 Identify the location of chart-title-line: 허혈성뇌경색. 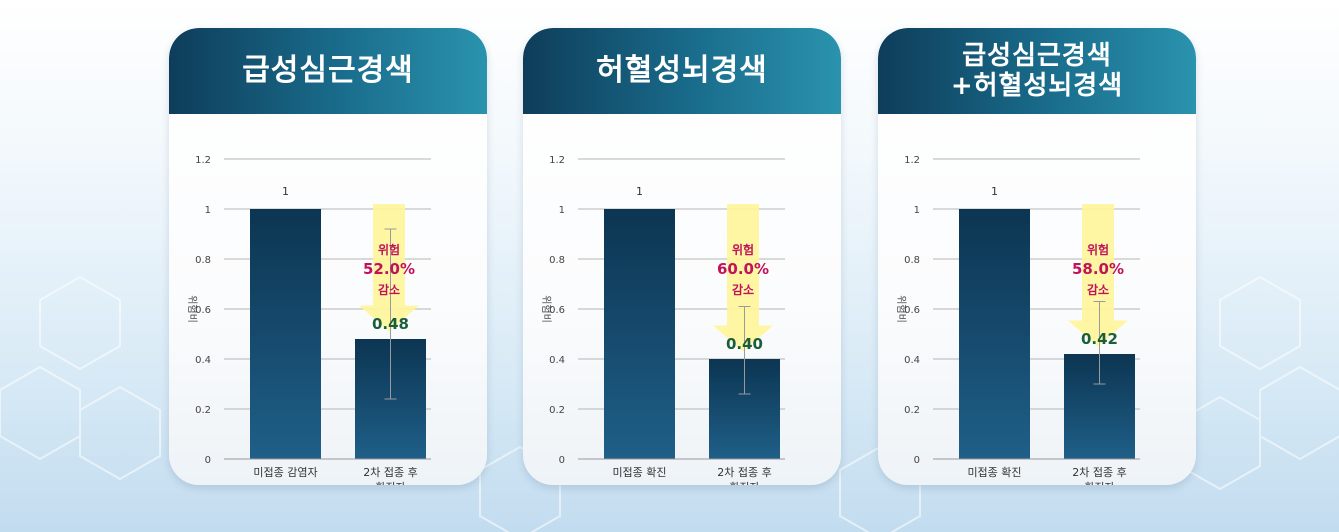
(682, 70).